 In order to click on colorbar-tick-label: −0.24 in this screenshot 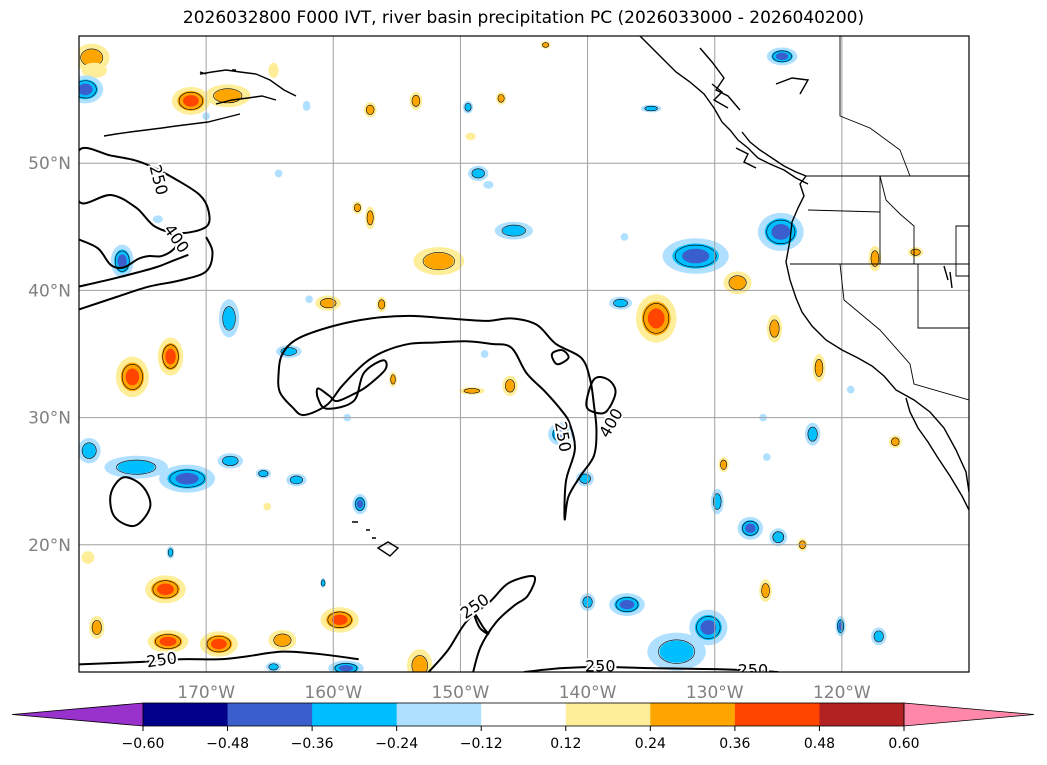, I will do `click(396, 744)`.